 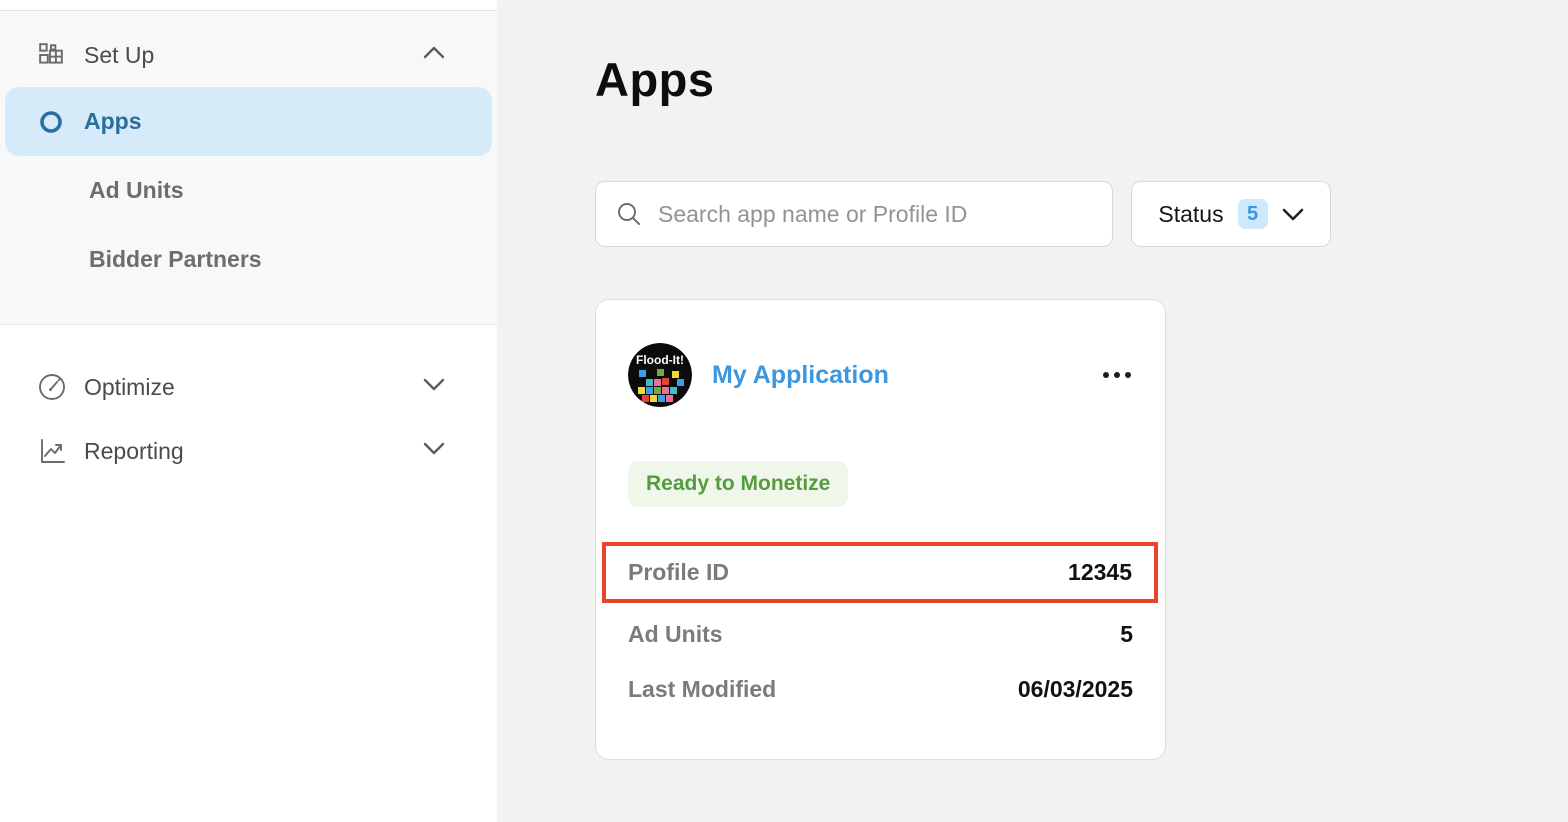 What do you see at coordinates (248, 55) in the screenshot?
I see `sidebar-item-set-up: Set Up` at bounding box center [248, 55].